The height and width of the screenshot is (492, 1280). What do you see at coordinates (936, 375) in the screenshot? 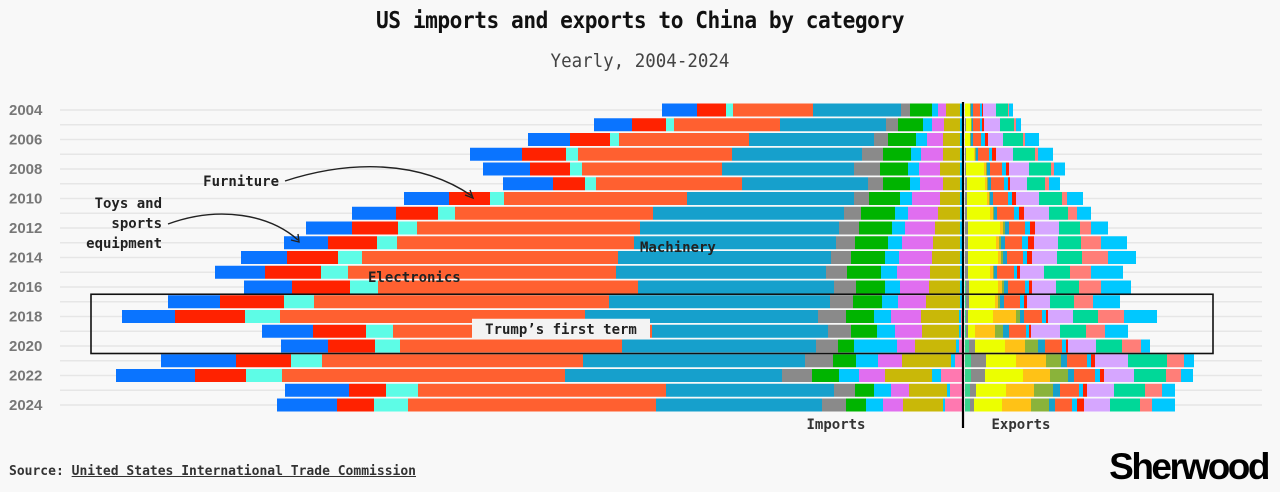
I see `import-bar-2022-minerals-misc` at bounding box center [936, 375].